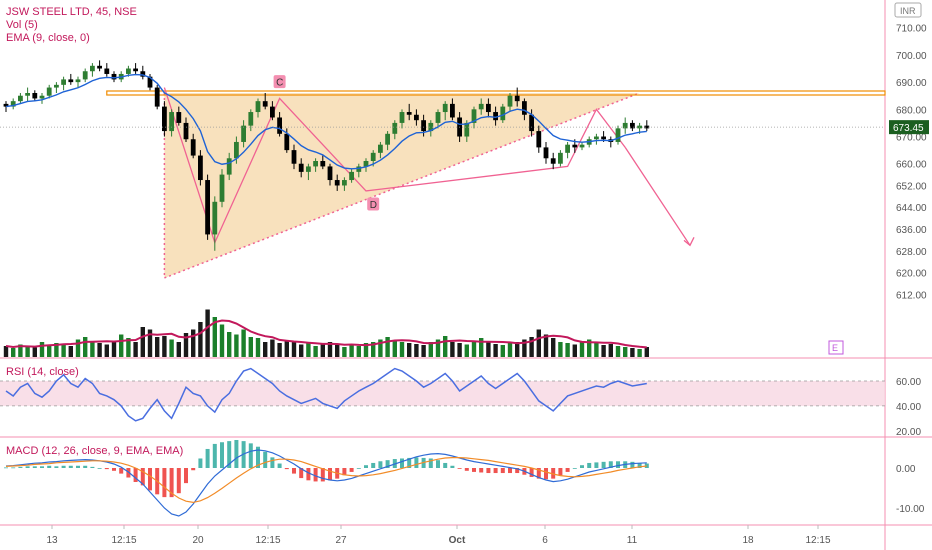 The image size is (932, 550). What do you see at coordinates (632, 540) in the screenshot?
I see `x-tick-label: 11` at bounding box center [632, 540].